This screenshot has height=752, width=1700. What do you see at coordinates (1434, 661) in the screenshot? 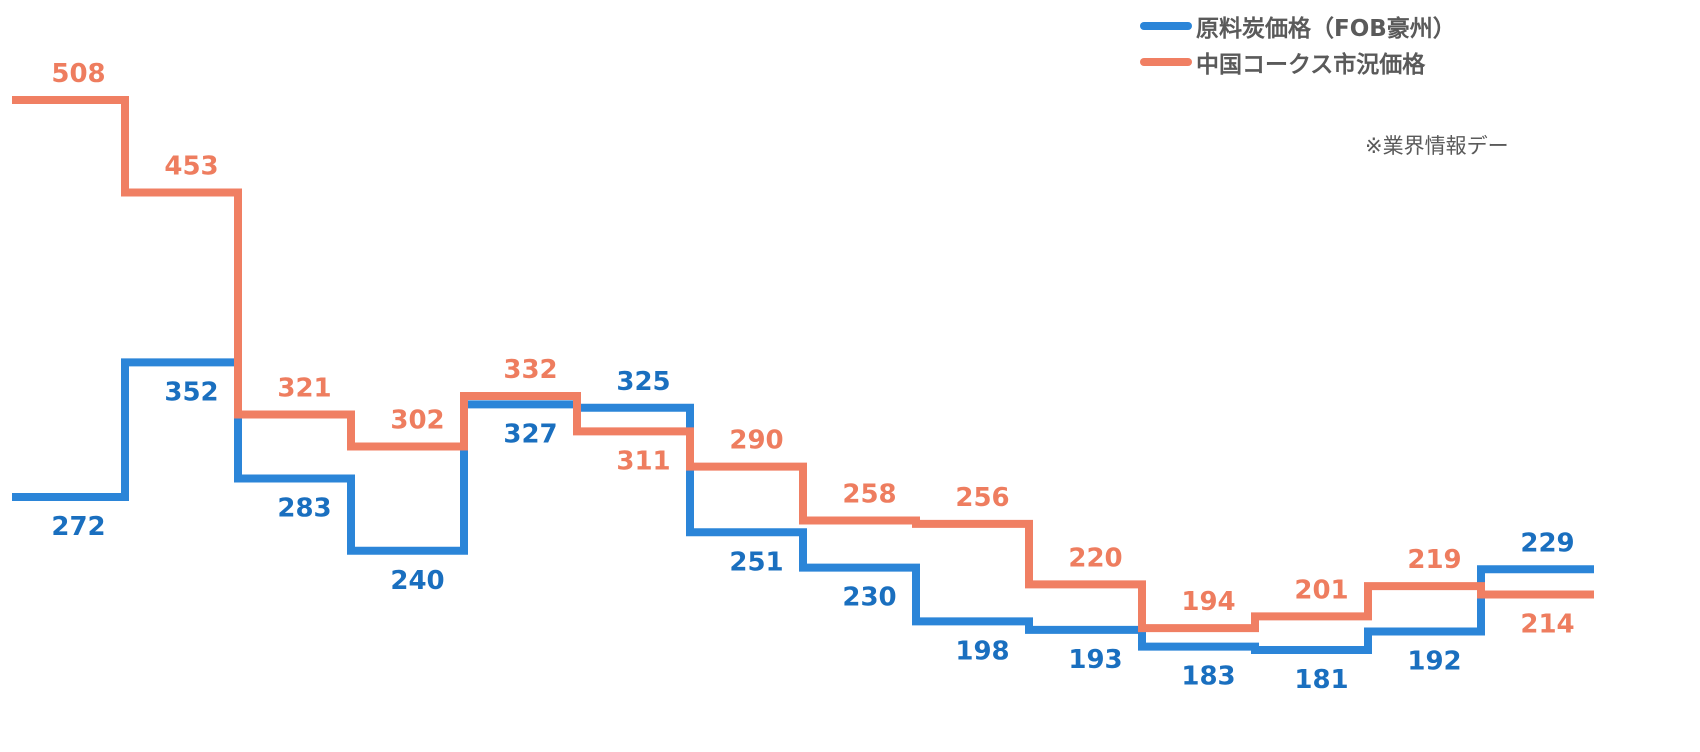
I see `data-label: 192` at bounding box center [1434, 661].